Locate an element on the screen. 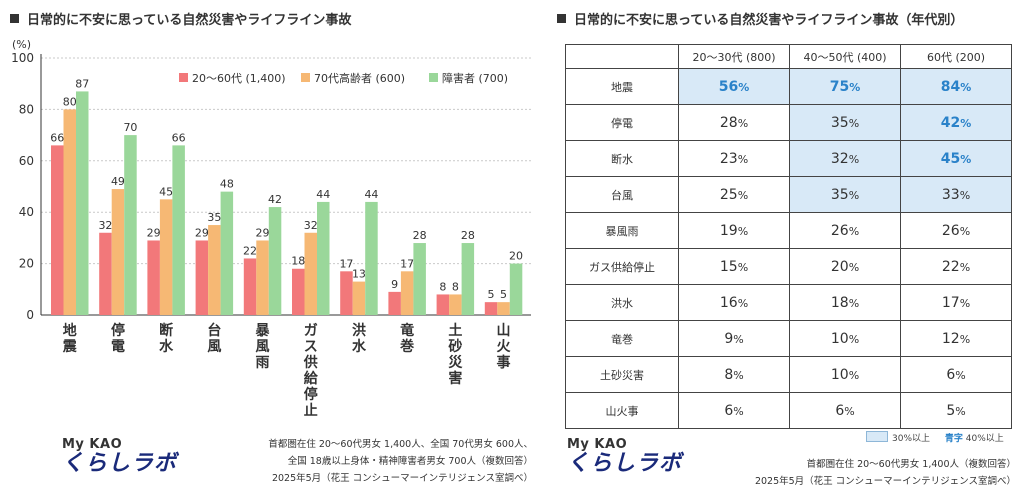 This screenshot has height=493, width=1024. y-tick-label: 80 is located at coordinates (26, 109).